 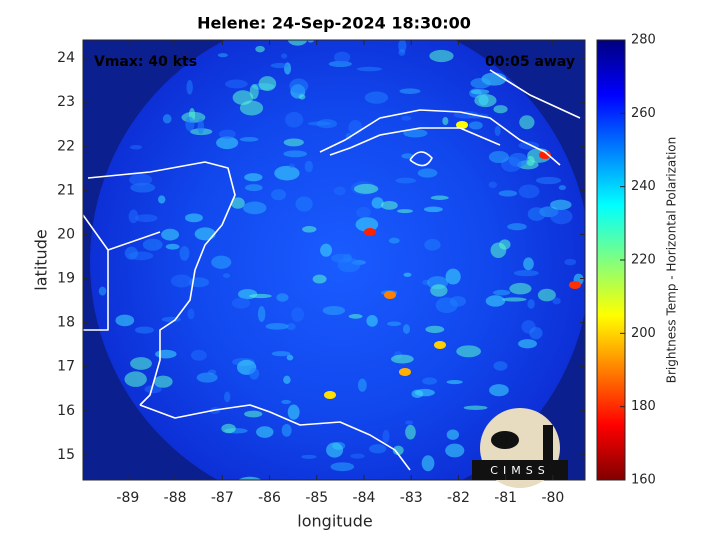 I want to click on x-tick-label: -81, so click(x=505, y=498).